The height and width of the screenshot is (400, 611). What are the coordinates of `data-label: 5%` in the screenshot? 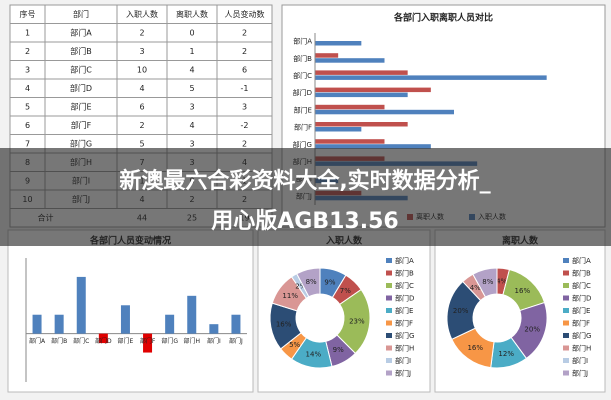 It's located at (294, 345).